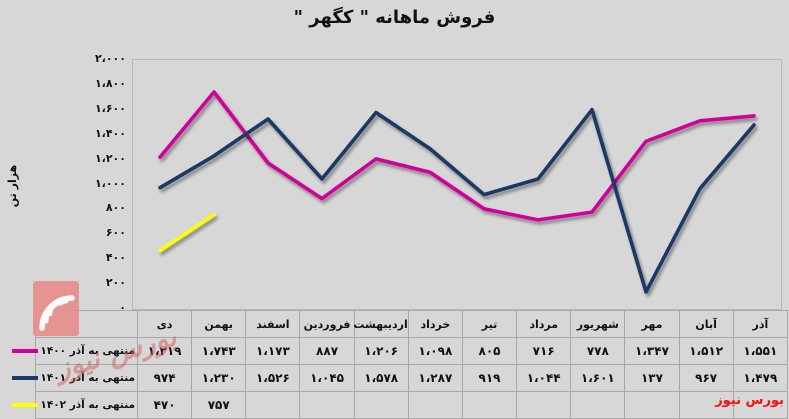 This screenshot has width=789, height=419. What do you see at coordinates (760, 324) in the screenshot?
I see `month-header: آذر` at bounding box center [760, 324].